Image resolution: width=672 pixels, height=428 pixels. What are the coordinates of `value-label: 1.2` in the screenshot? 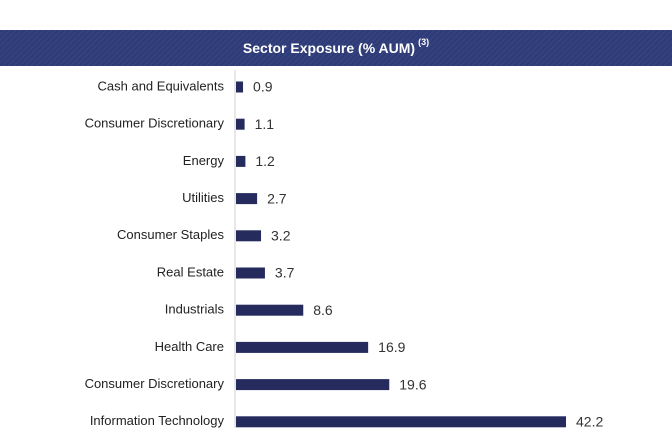 It's located at (265, 161).